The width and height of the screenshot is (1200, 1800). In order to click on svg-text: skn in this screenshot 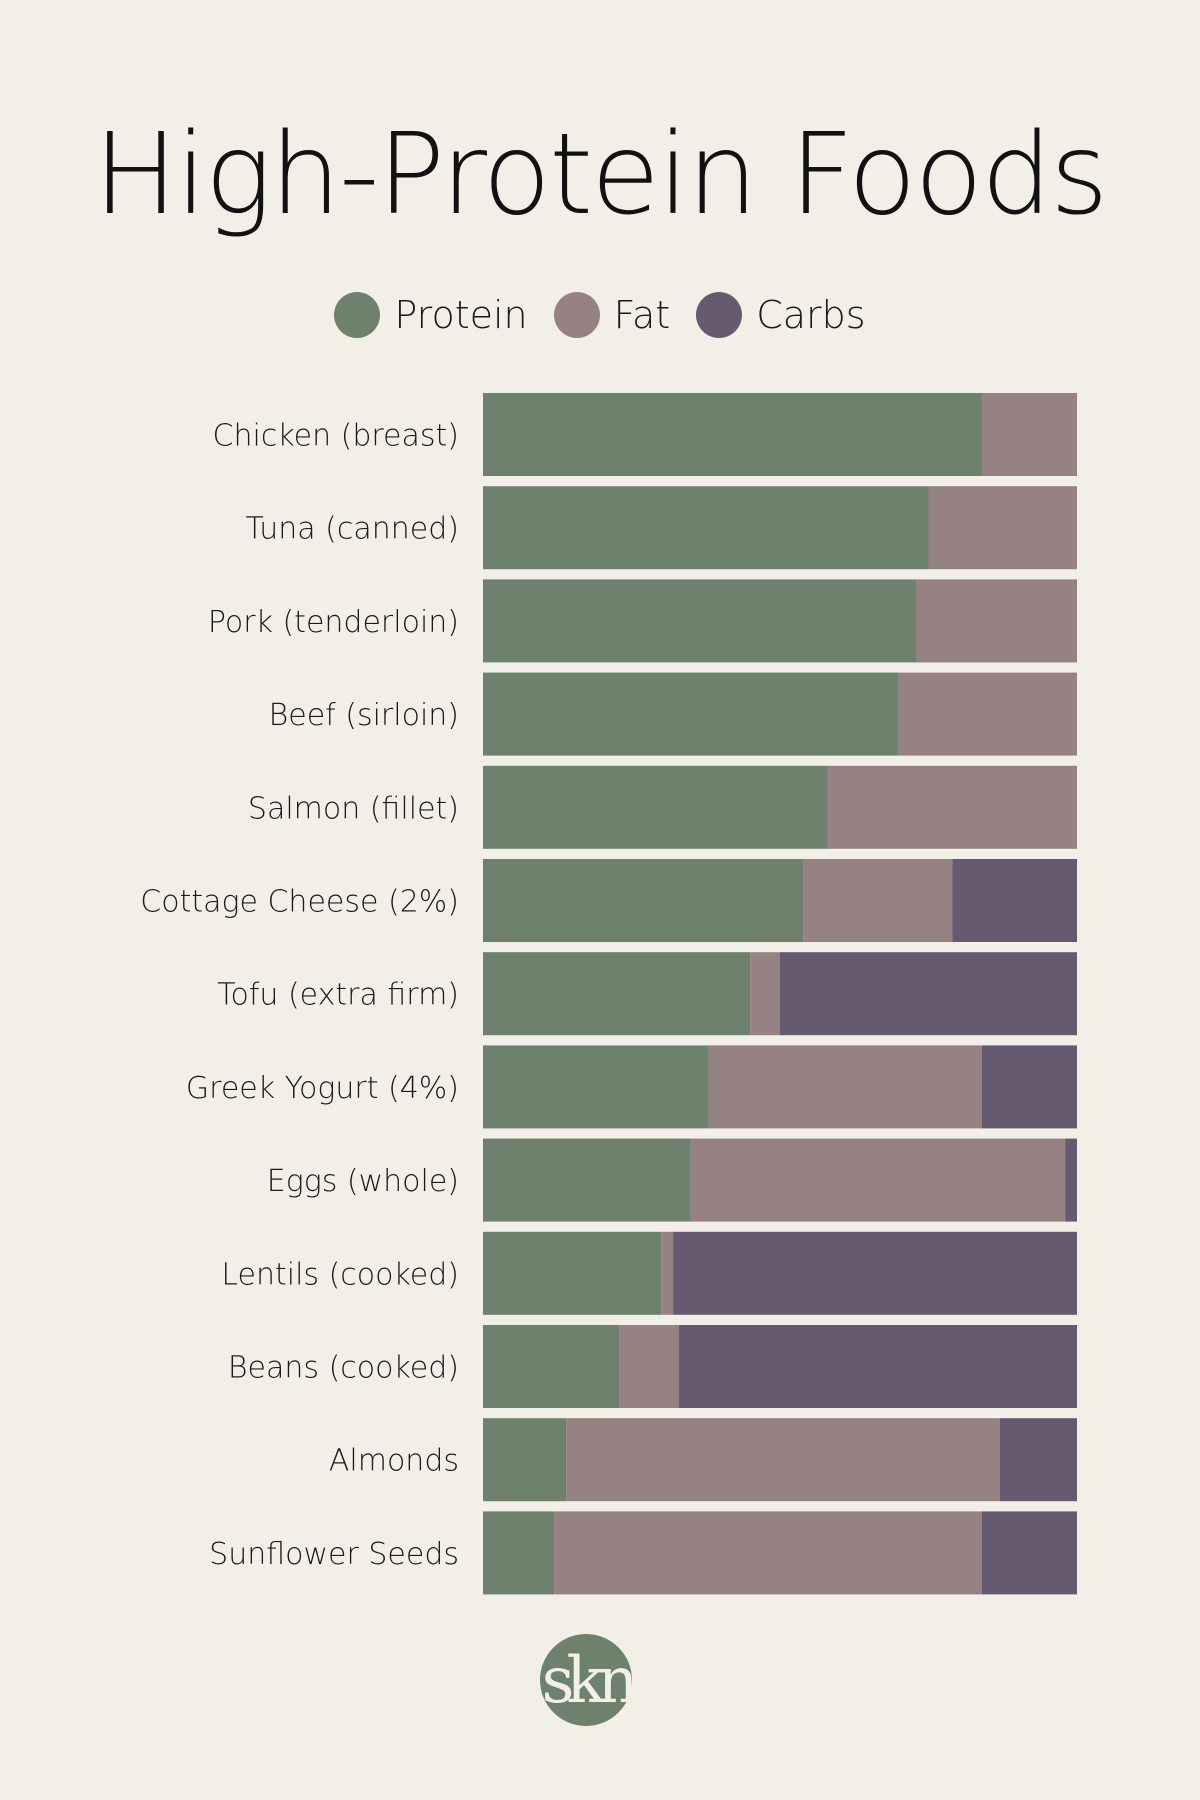, I will do `click(590, 1681)`.